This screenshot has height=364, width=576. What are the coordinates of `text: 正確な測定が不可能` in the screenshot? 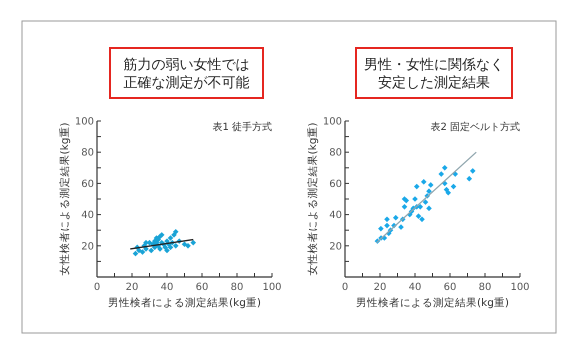 It's located at (187, 83).